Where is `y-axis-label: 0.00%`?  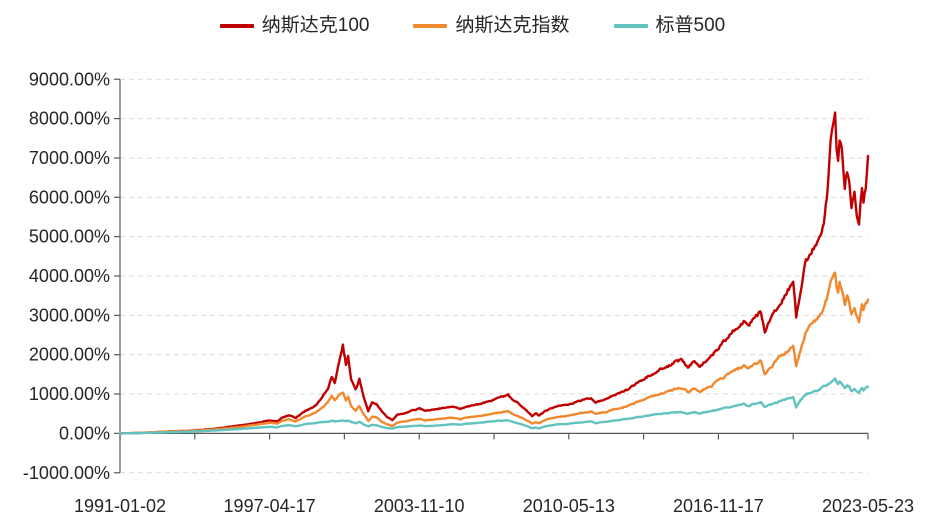 y-axis-label: 0.00% is located at coordinates (84, 433).